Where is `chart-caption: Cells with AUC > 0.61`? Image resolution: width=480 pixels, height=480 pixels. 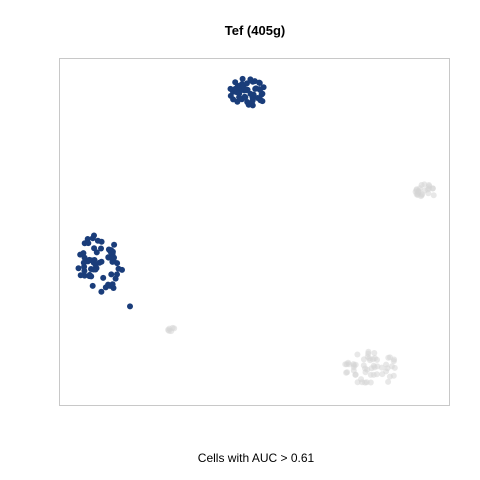 chart-caption: Cells with AUC > 0.61 is located at coordinates (256, 458).